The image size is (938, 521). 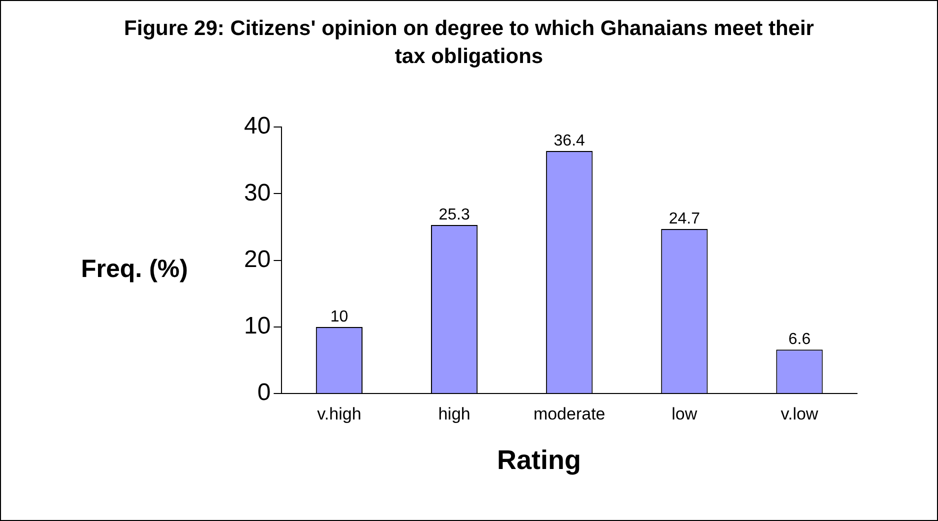 I want to click on x-tick-label: low, so click(x=685, y=414).